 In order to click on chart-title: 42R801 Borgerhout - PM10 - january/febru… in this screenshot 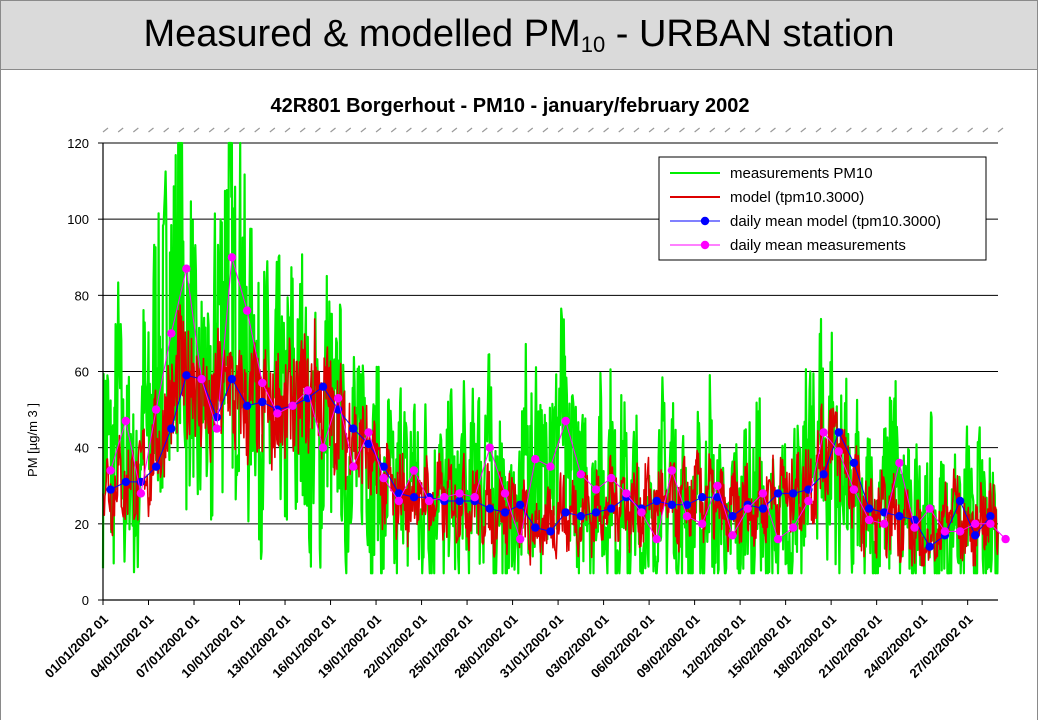, I will do `click(509, 106)`.